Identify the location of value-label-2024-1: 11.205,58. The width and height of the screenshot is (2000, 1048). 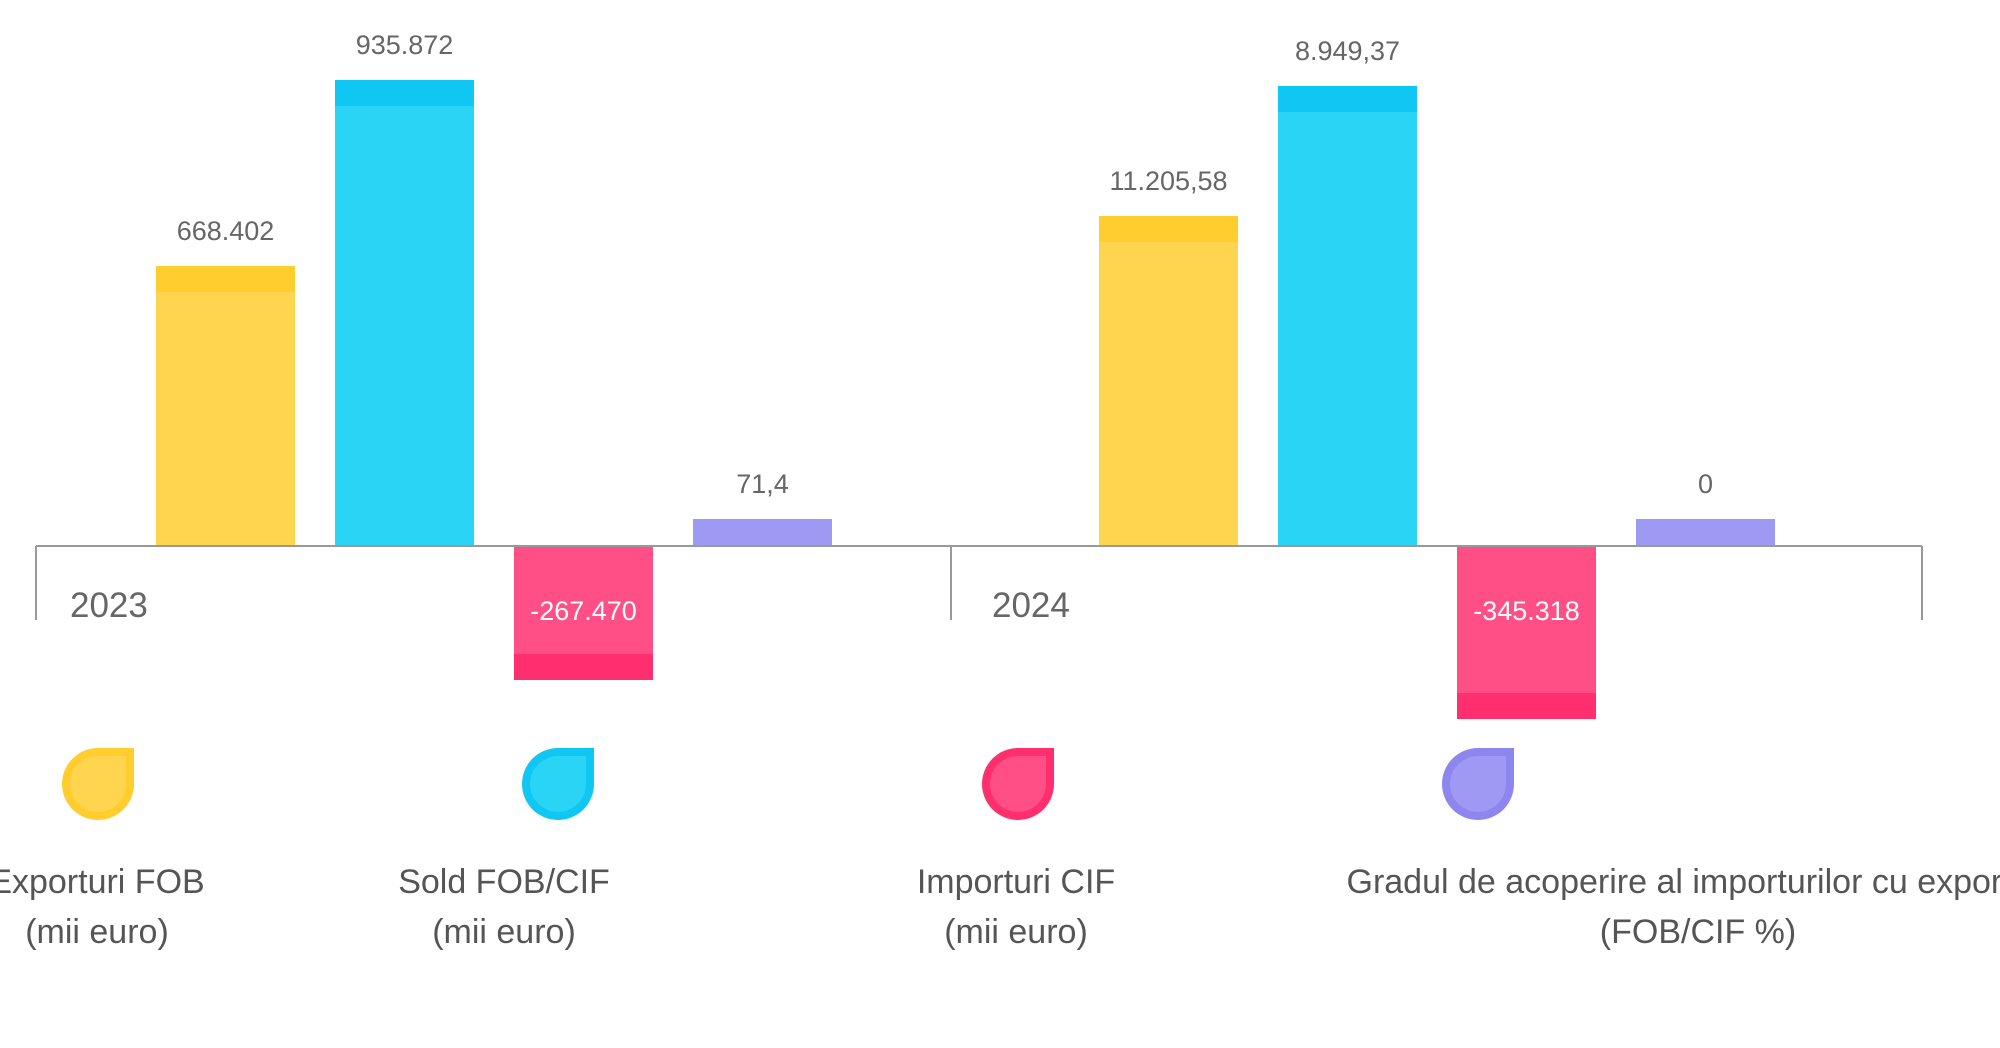
(1168, 181).